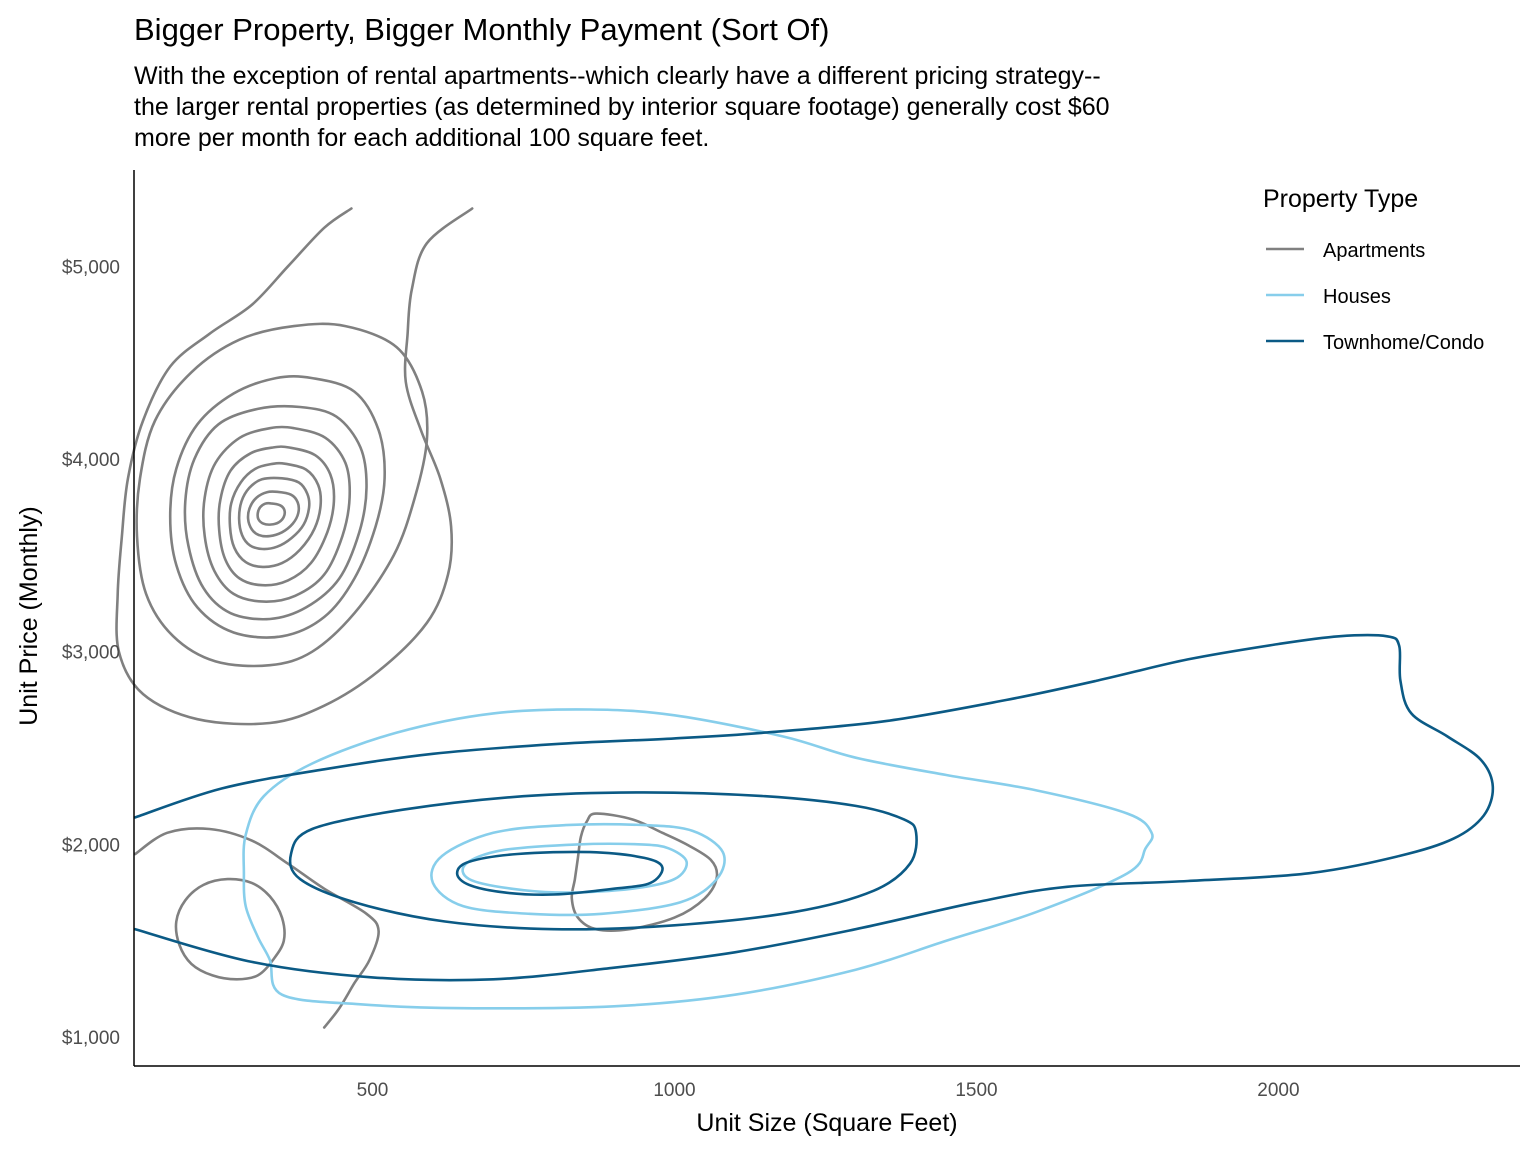 The width and height of the screenshot is (1536, 1152). I want to click on x-axis-ticks: 500 1000 1500 2000, so click(828, 1090).